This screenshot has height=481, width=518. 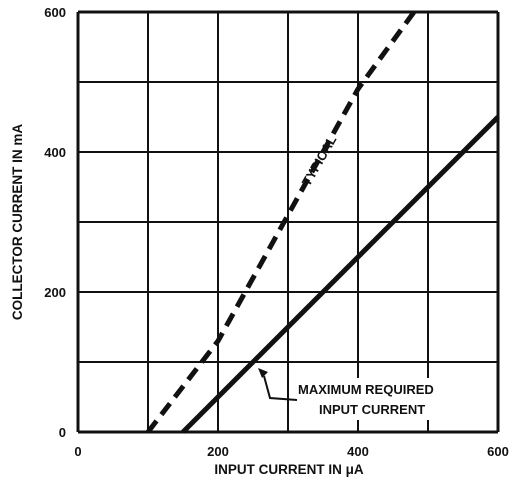 What do you see at coordinates (17, 222) in the screenshot?
I see `y-axis-label: COLLECTOR CURRENT IN mA` at bounding box center [17, 222].